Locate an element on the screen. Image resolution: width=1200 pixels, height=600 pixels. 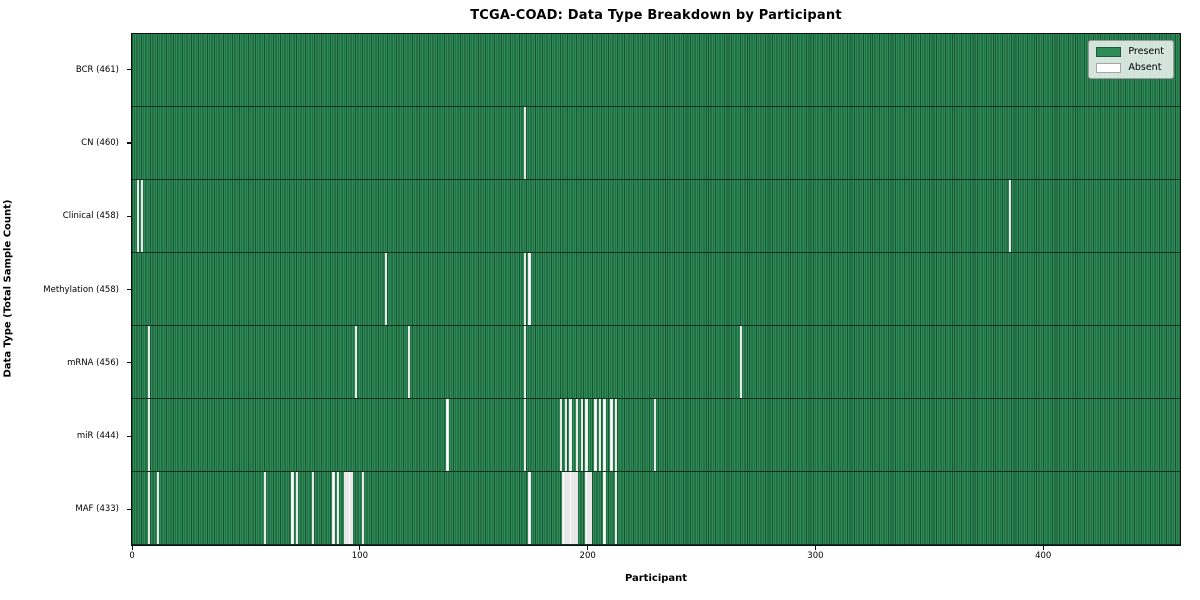
row-mRNA is located at coordinates (656, 362).